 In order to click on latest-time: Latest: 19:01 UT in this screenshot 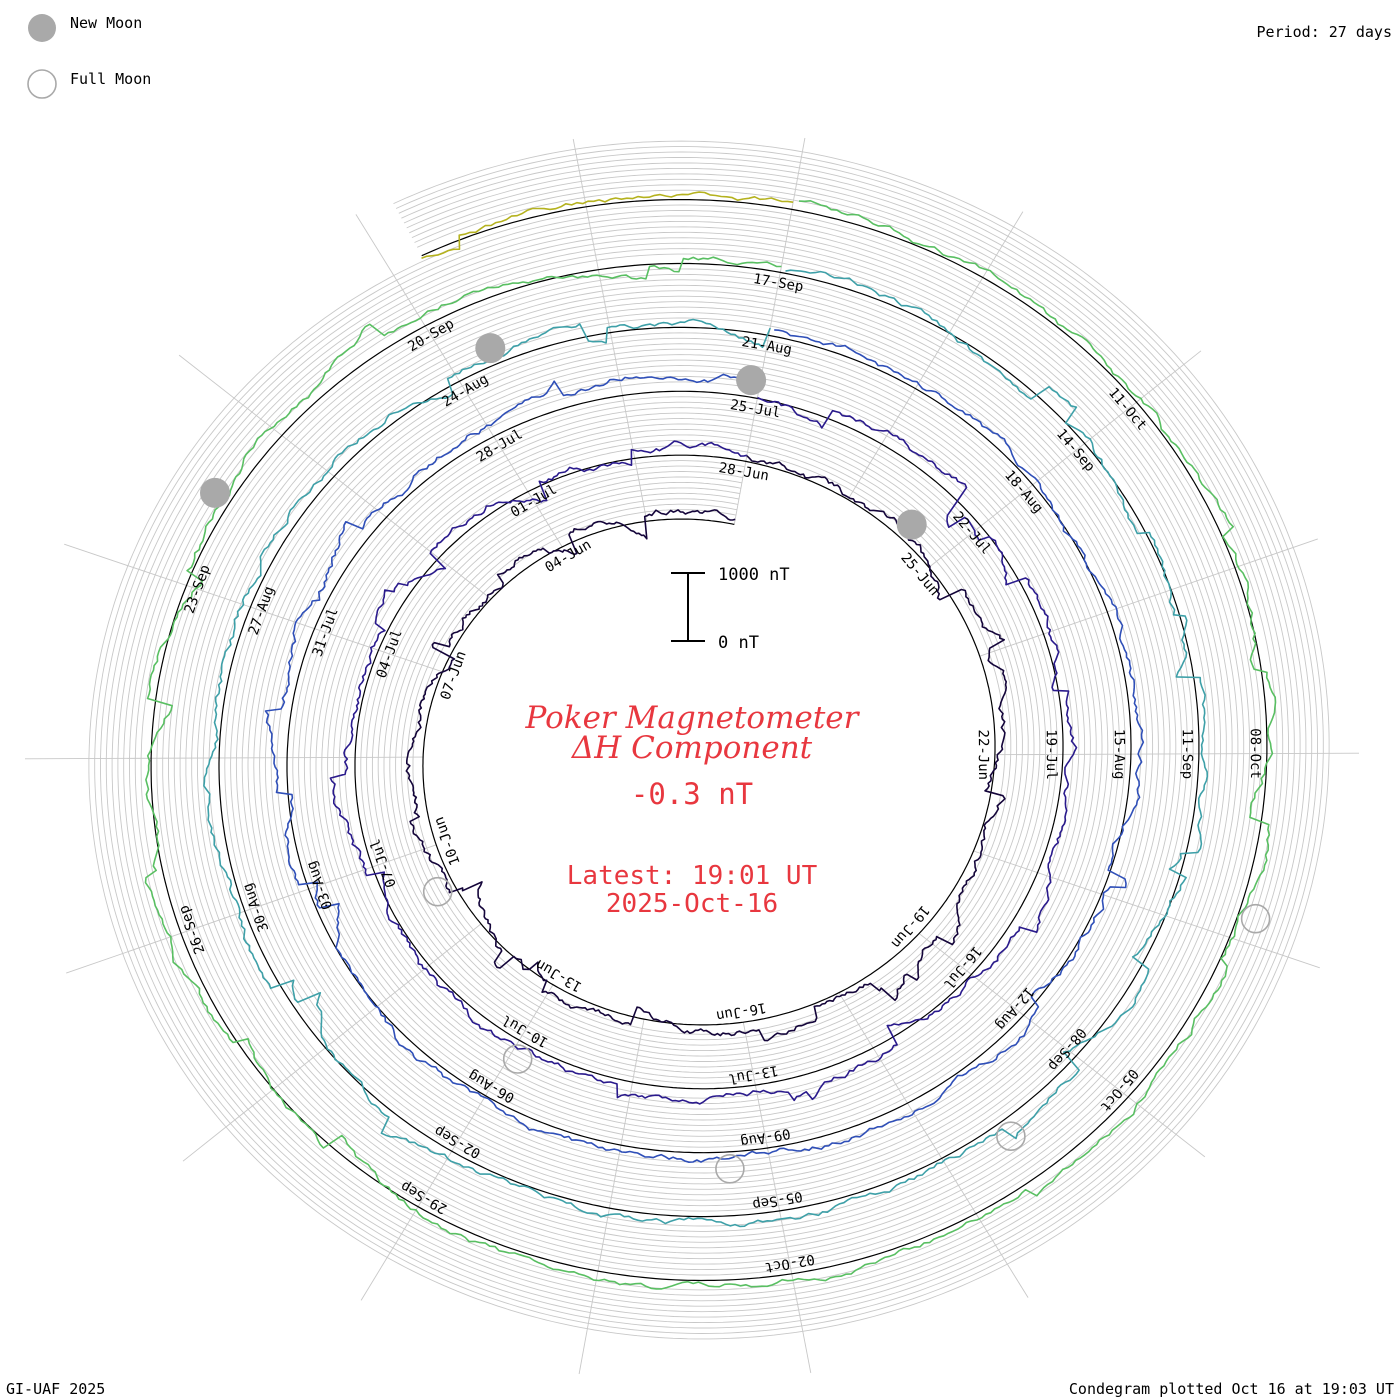, I will do `click(692, 876)`.